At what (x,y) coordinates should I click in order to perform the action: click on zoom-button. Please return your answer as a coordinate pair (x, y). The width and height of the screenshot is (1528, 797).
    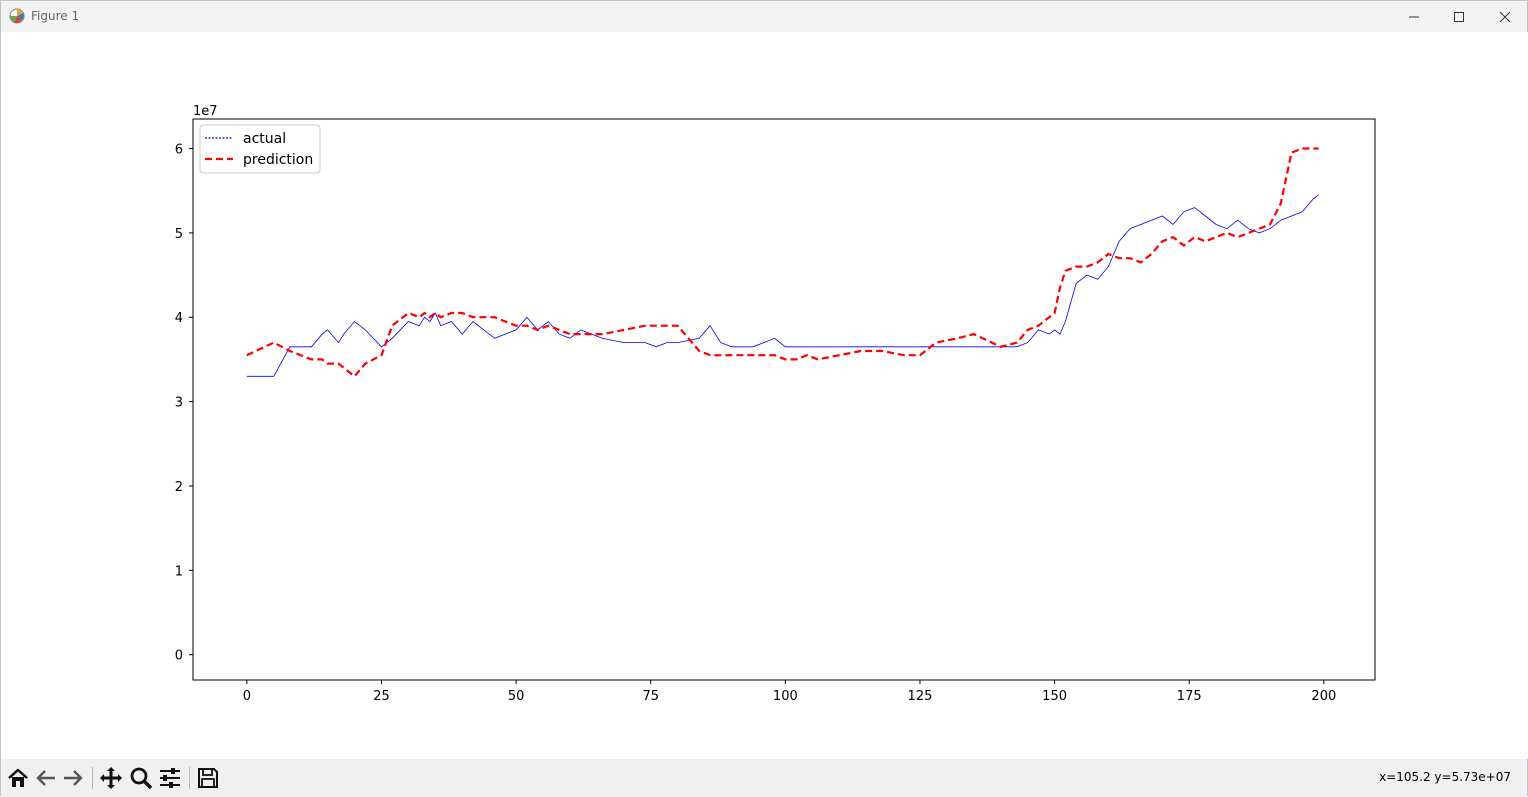
    Looking at the image, I should click on (141, 778).